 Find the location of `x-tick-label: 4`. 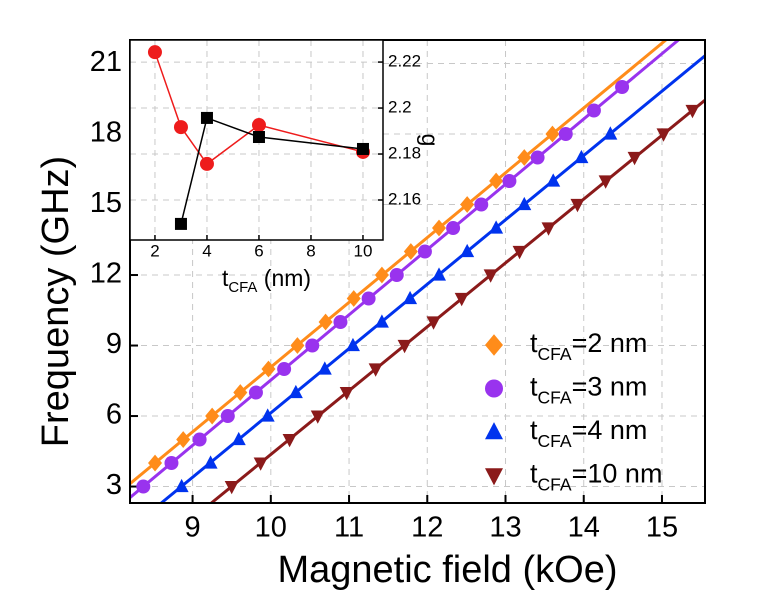

x-tick-label: 4 is located at coordinates (206, 250).